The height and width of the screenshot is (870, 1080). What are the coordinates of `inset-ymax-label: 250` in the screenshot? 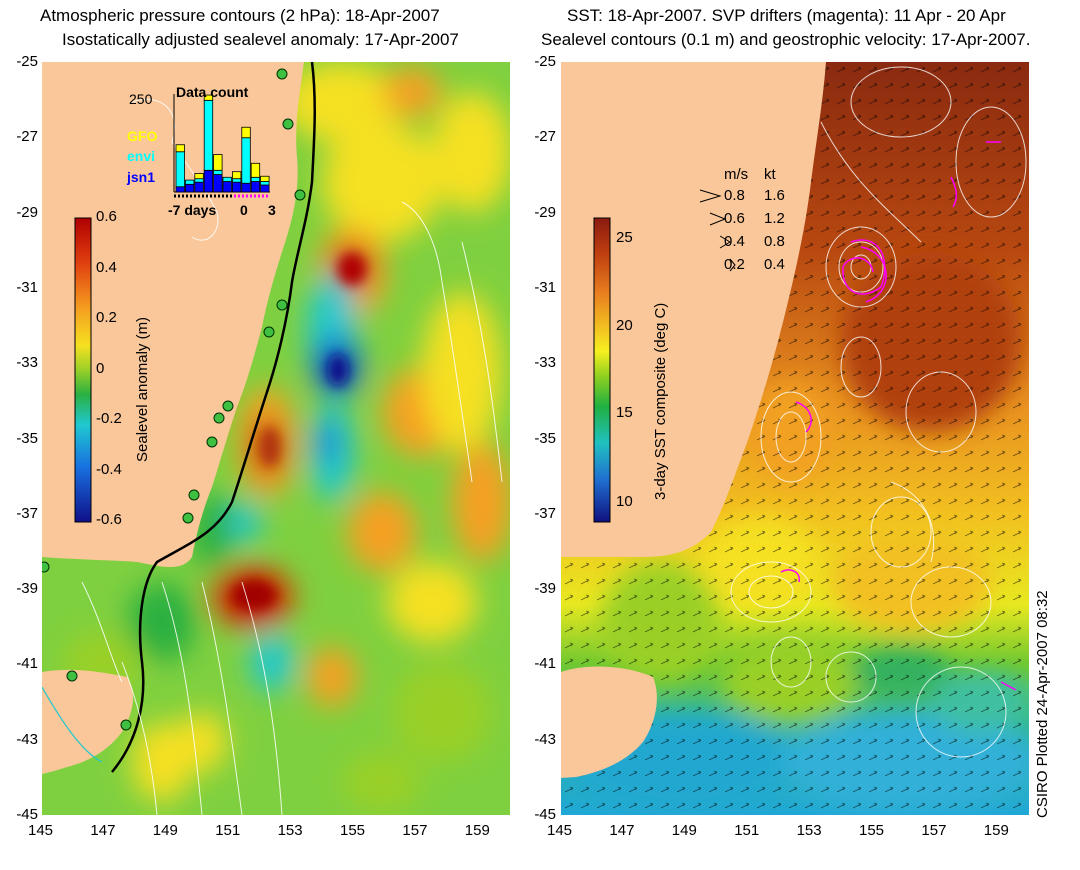 It's located at (141, 99).